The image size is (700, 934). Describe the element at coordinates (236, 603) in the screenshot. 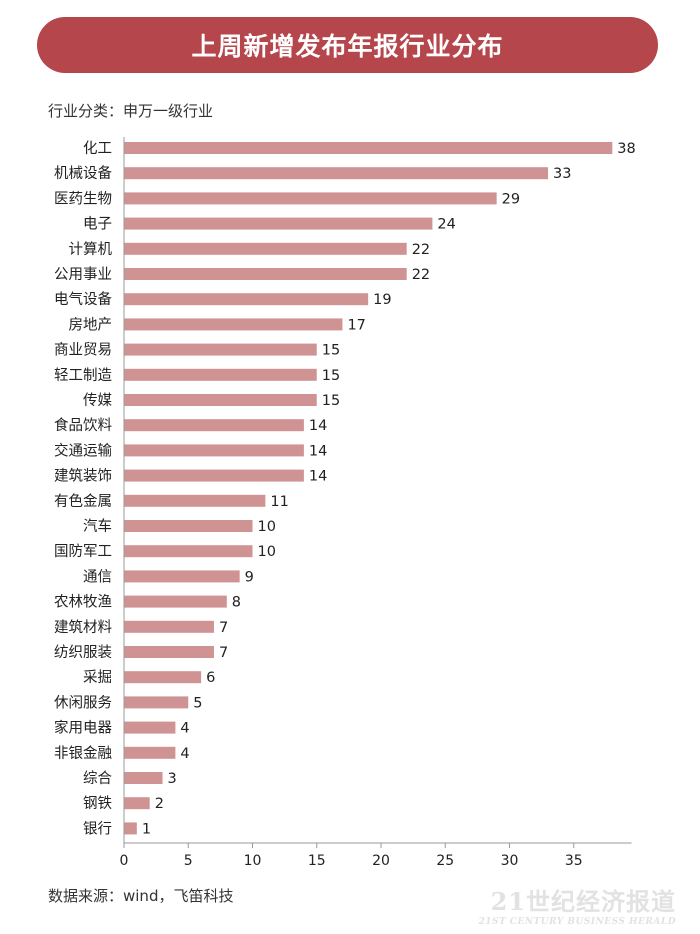

I see `value-label: 8` at that location.